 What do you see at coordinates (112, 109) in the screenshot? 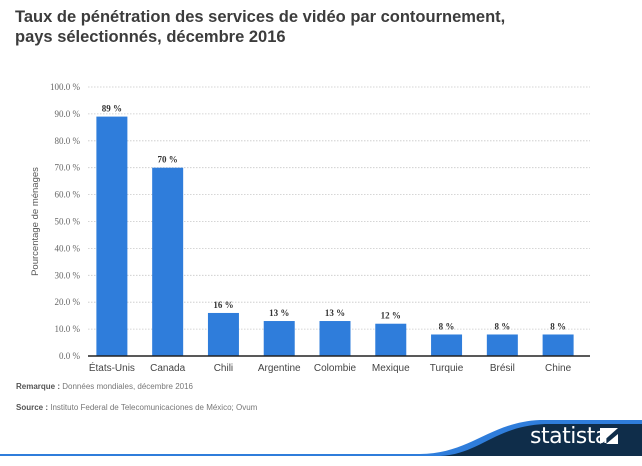
I see `data-label: 89 %` at bounding box center [112, 109].